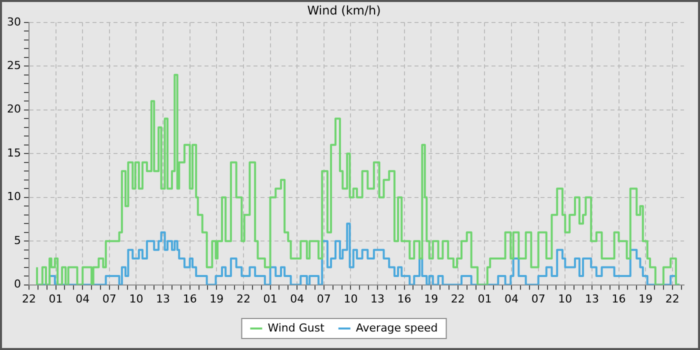  What do you see at coordinates (13, 21) in the screenshot?
I see `y-tick-label: 30` at bounding box center [13, 21].